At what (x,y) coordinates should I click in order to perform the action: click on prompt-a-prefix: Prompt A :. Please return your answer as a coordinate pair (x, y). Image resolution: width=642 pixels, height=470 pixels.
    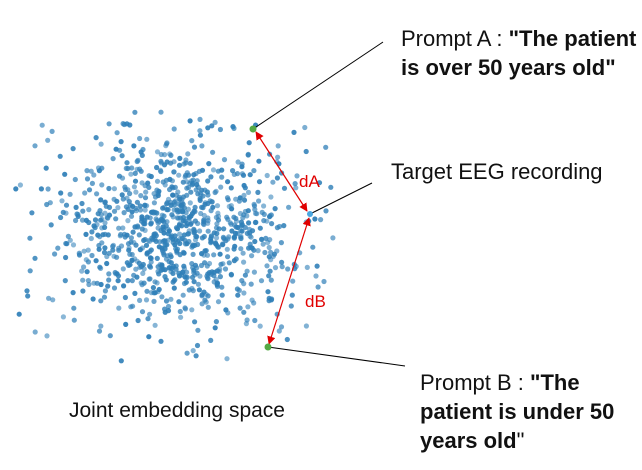
    Looking at the image, I should click on (455, 38).